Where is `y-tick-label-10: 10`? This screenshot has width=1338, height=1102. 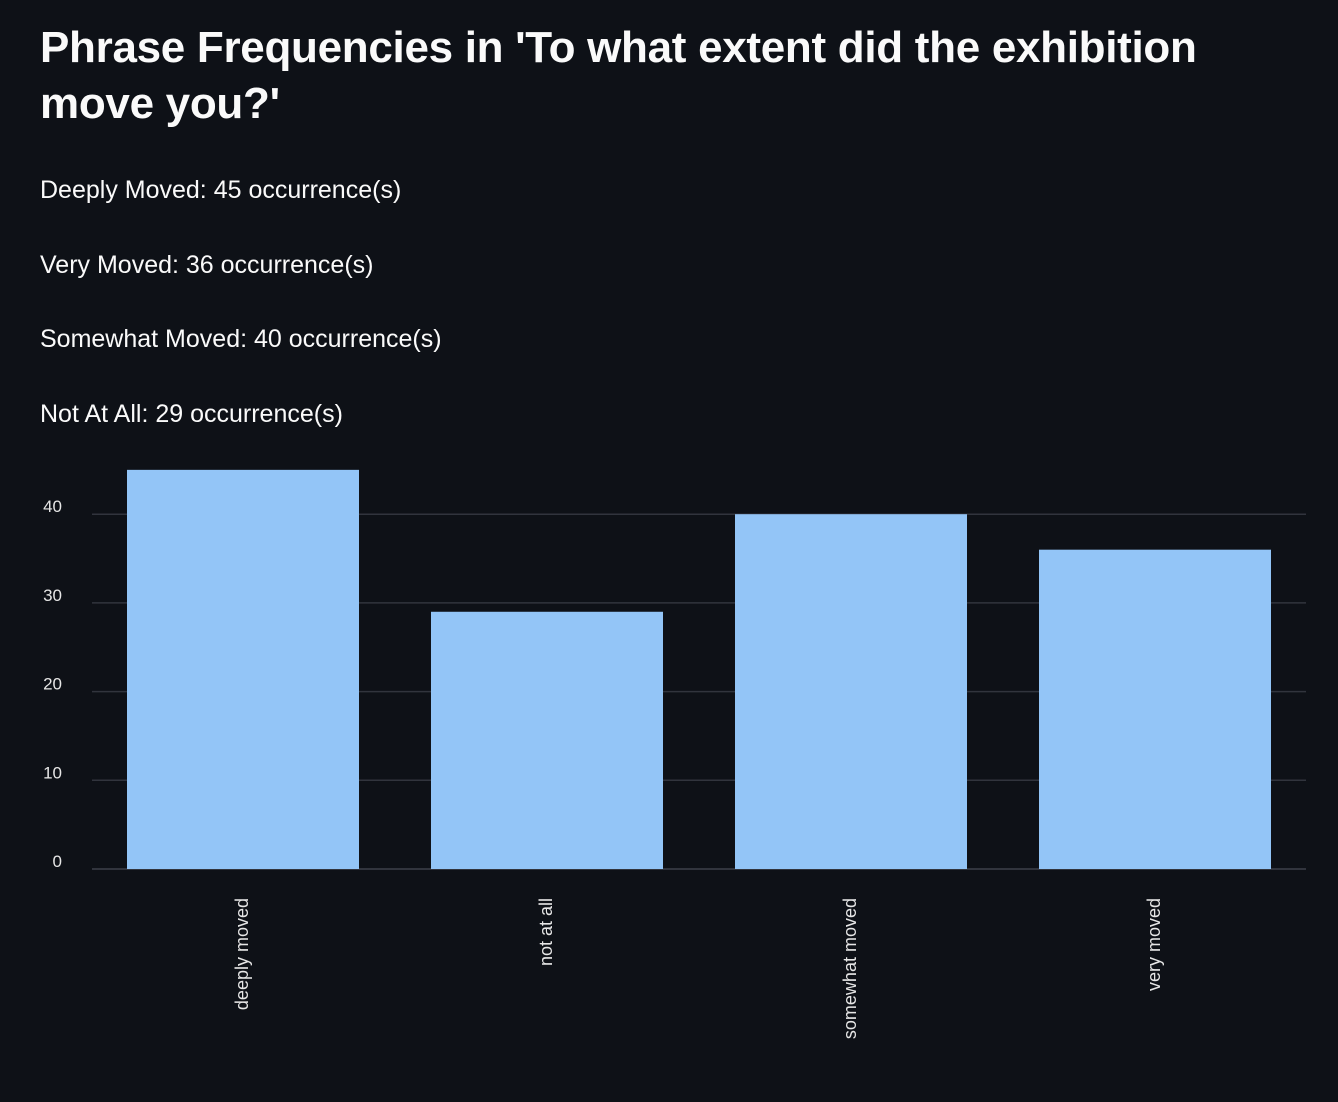
y-tick-label-10: 10 is located at coordinates (52, 772).